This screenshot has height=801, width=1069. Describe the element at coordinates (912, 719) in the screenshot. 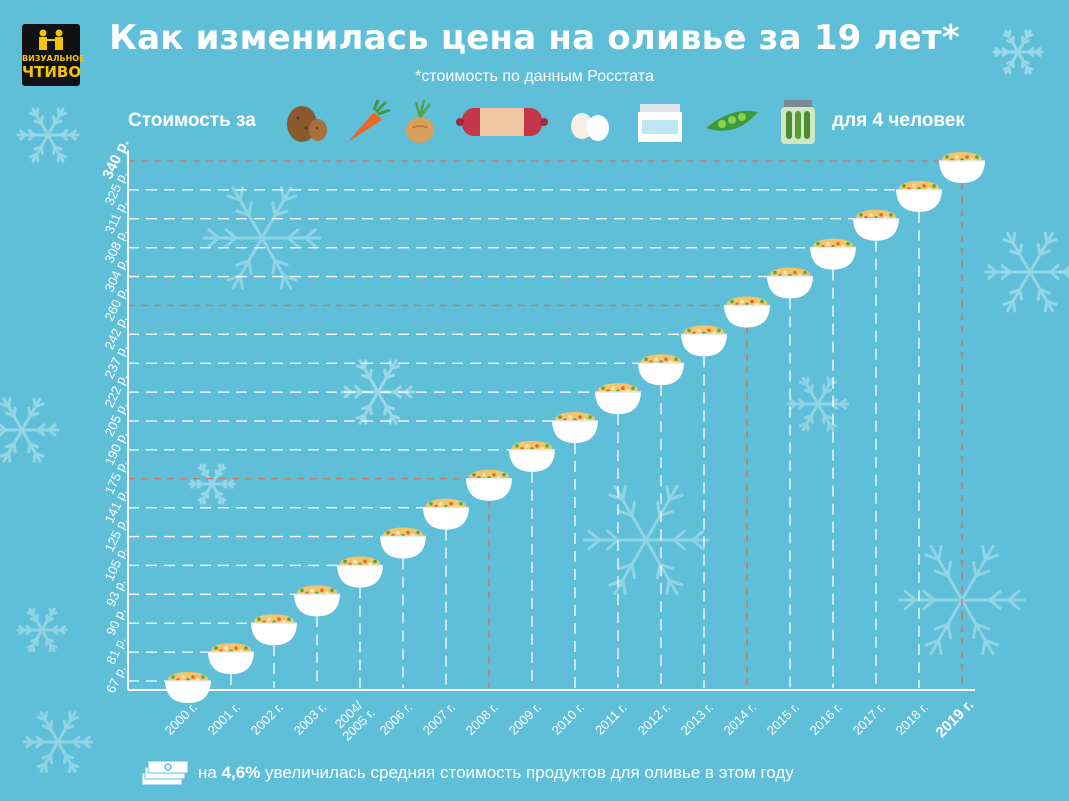

I see `x-tick-label: 2018 г.` at that location.